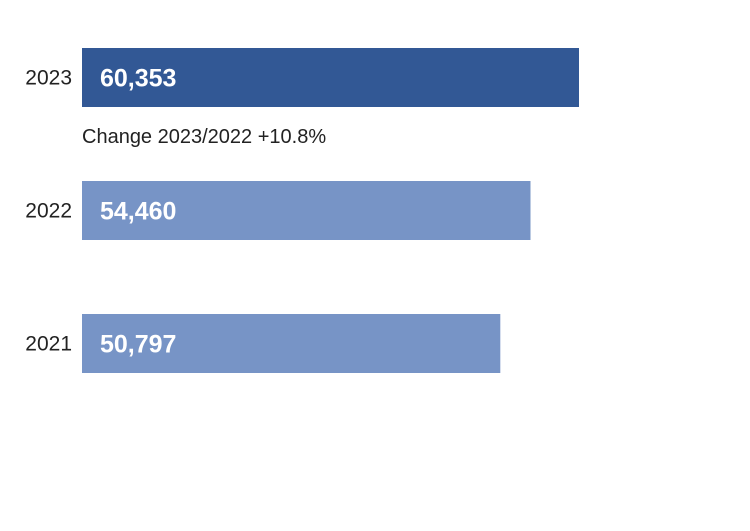 Image resolution: width=750 pixels, height=531 pixels. Describe the element at coordinates (48, 344) in the screenshot. I see `category-label-2021: 2021` at that location.